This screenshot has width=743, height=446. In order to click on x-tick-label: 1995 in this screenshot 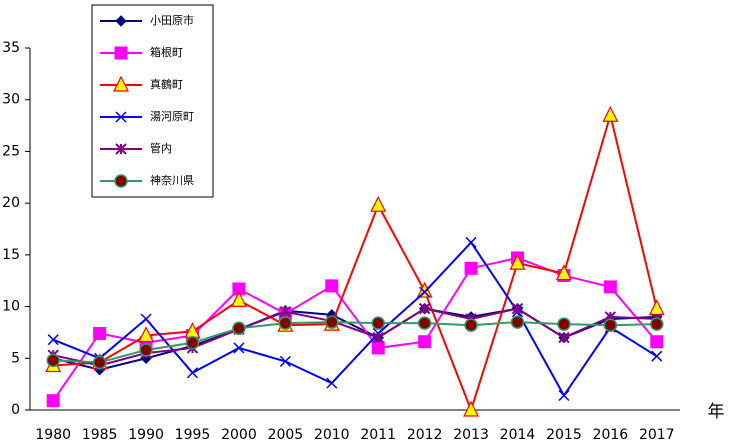, I will do `click(193, 435)`.